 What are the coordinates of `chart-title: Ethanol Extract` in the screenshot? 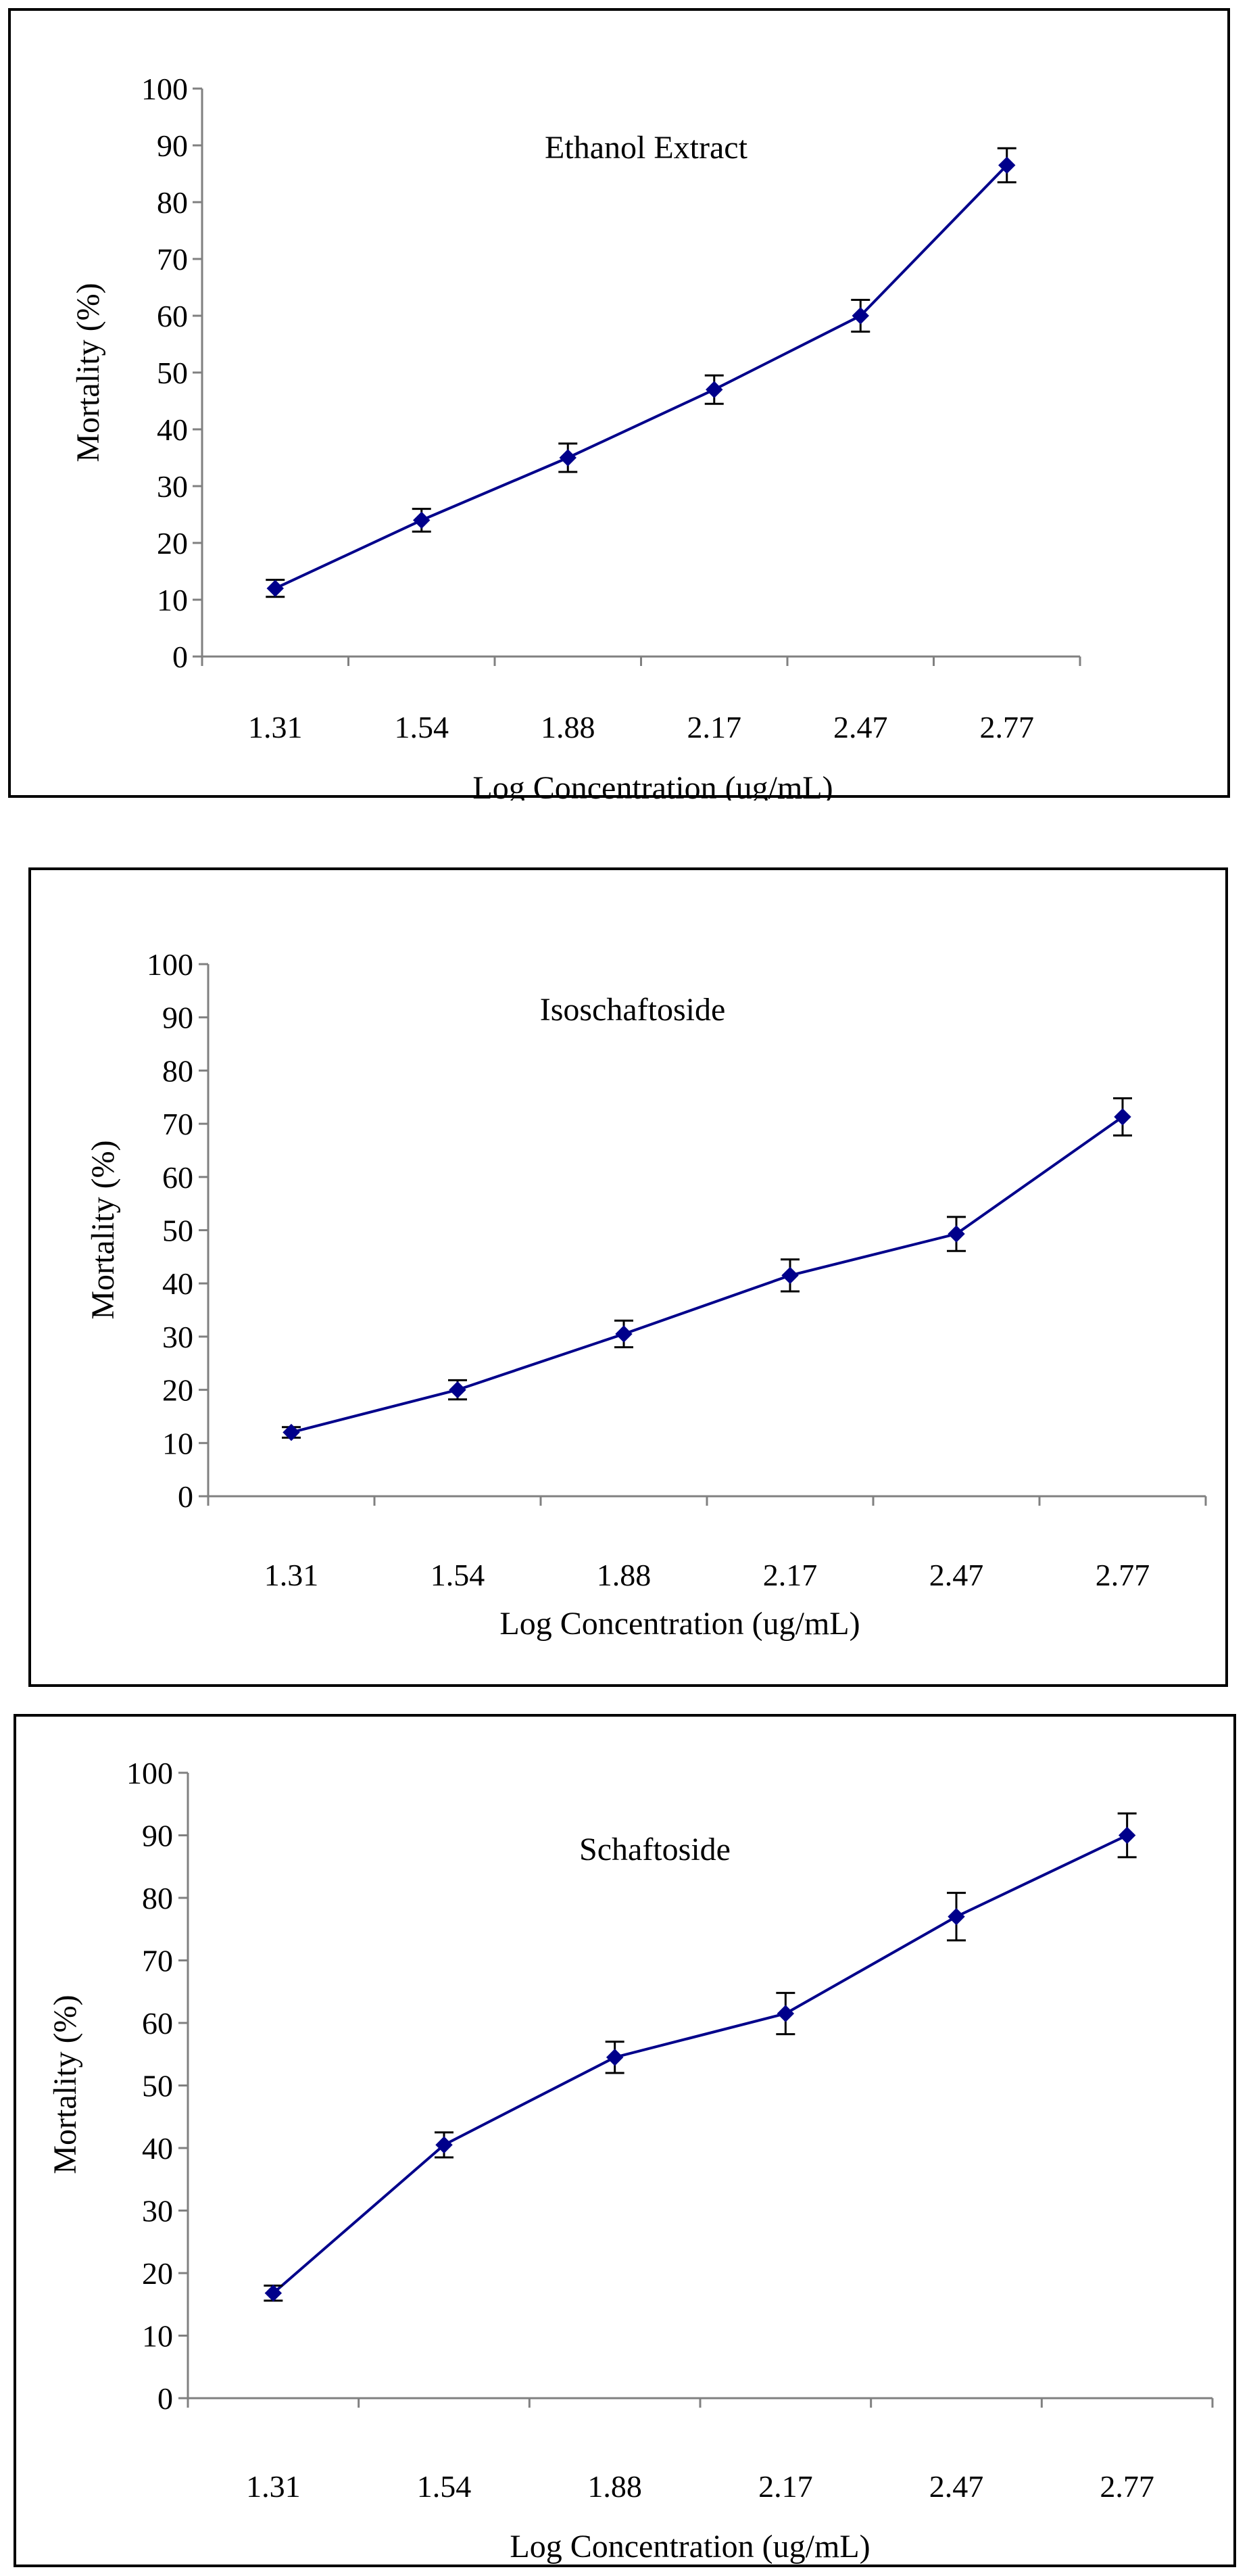 It's located at (646, 148).